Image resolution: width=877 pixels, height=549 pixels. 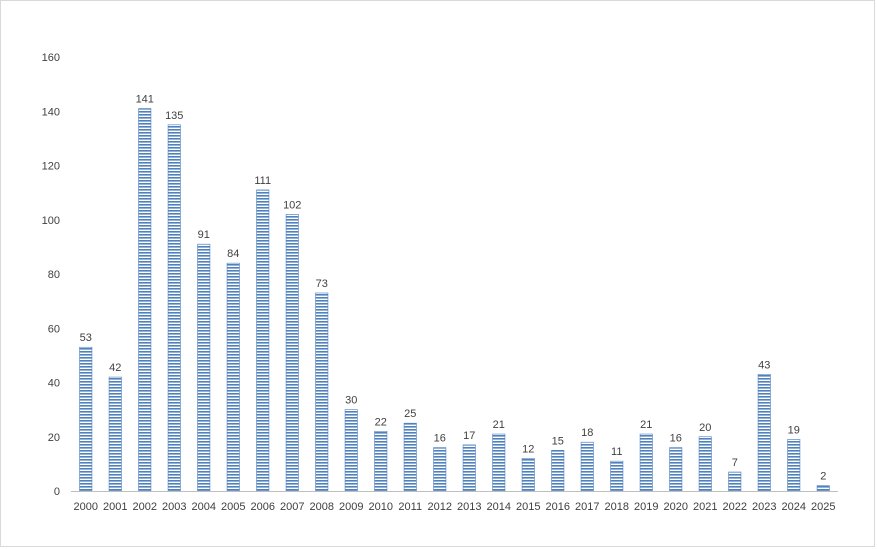 What do you see at coordinates (646, 507) in the screenshot?
I see `x-tick-label: 2019` at bounding box center [646, 507].